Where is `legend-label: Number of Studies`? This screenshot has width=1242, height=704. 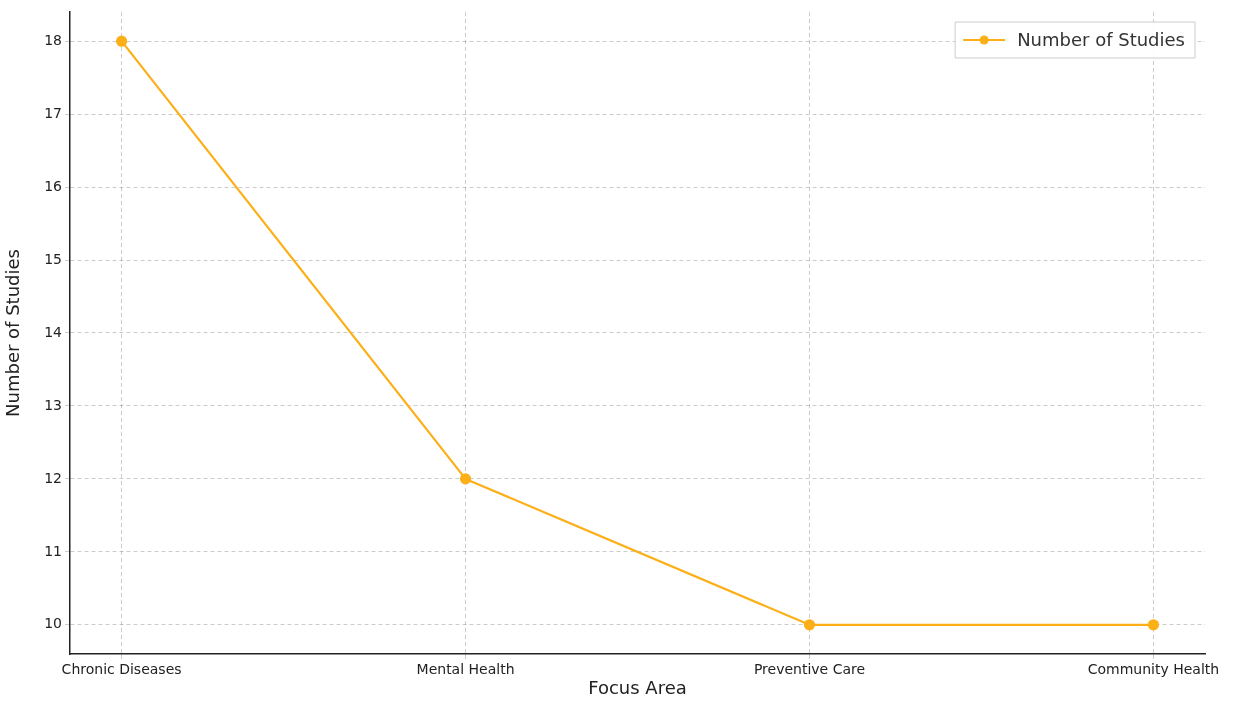
legend-label: Number of Studies is located at coordinates (1101, 39).